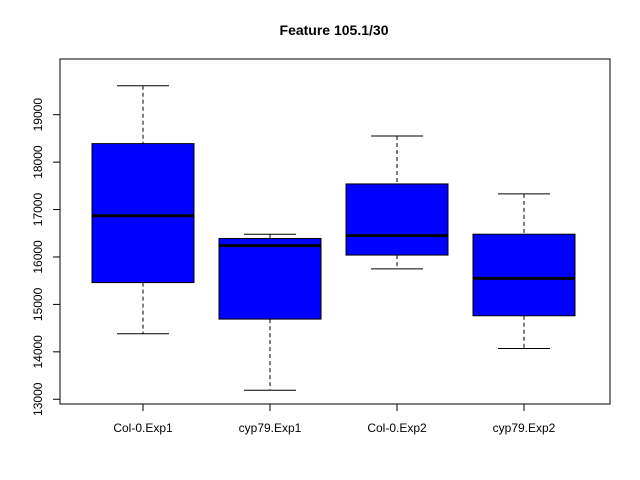 The height and width of the screenshot is (480, 640). I want to click on x-tick-label: cyp79.Exp2, so click(524, 428).